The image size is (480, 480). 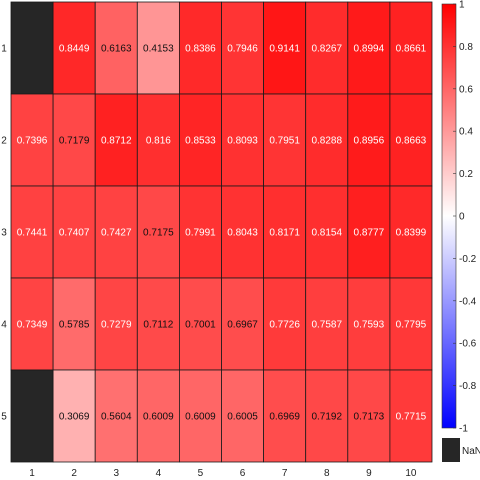 What do you see at coordinates (116, 325) in the screenshot?
I see `cell-value-label: 0.7279` at bounding box center [116, 325].